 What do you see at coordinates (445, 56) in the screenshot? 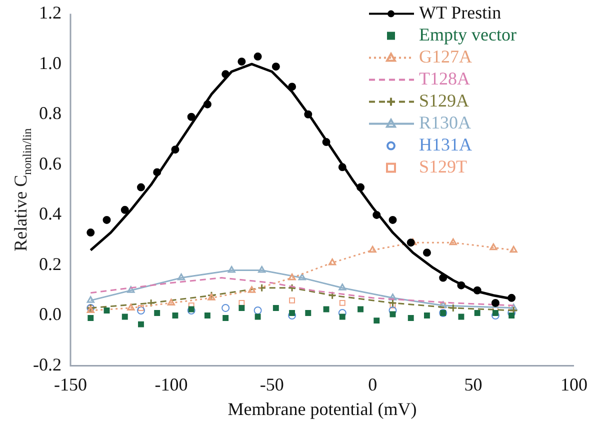
I see `legend-label: G127A` at bounding box center [445, 56].